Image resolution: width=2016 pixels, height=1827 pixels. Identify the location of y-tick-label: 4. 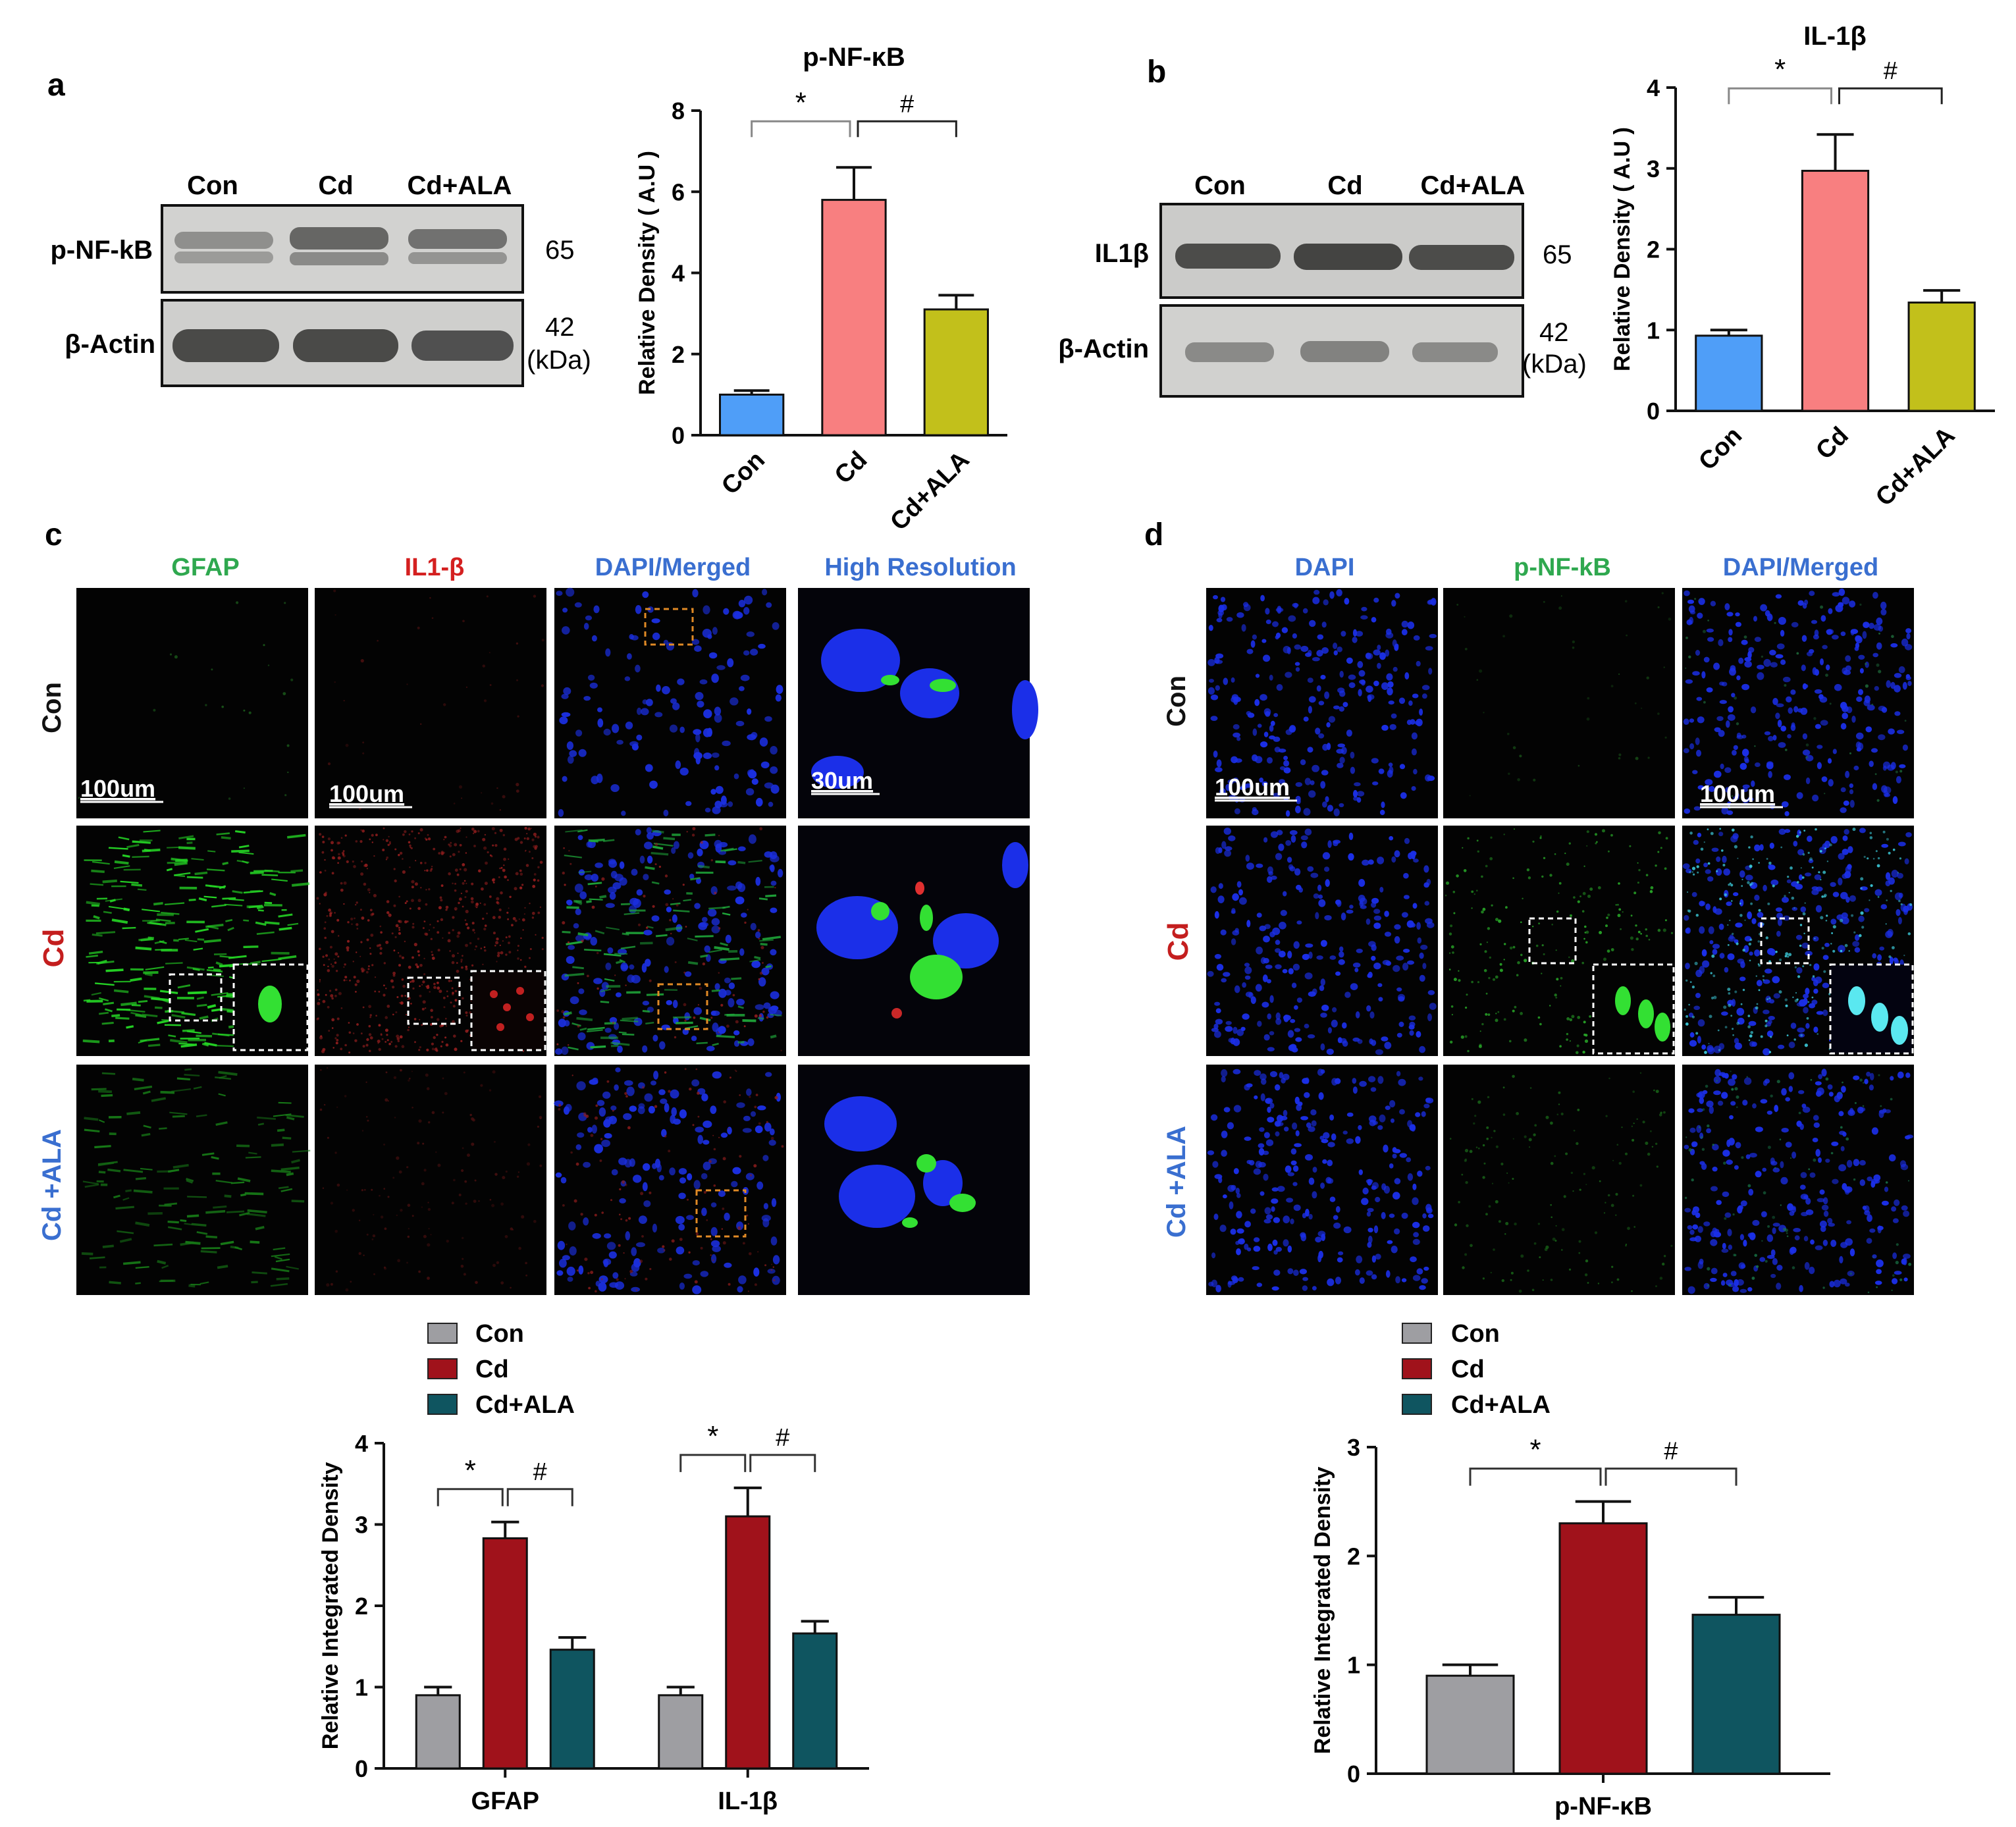
(361, 1444).